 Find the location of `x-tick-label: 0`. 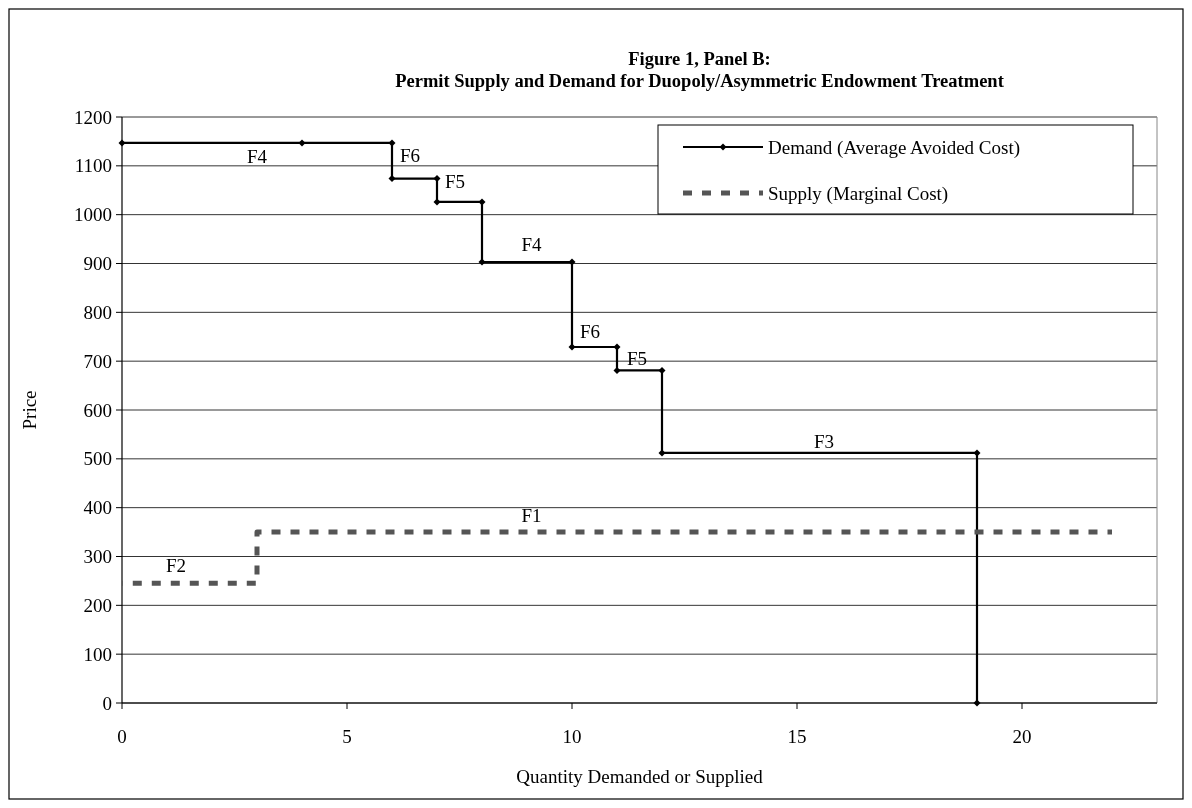

x-tick-label: 0 is located at coordinates (122, 736).